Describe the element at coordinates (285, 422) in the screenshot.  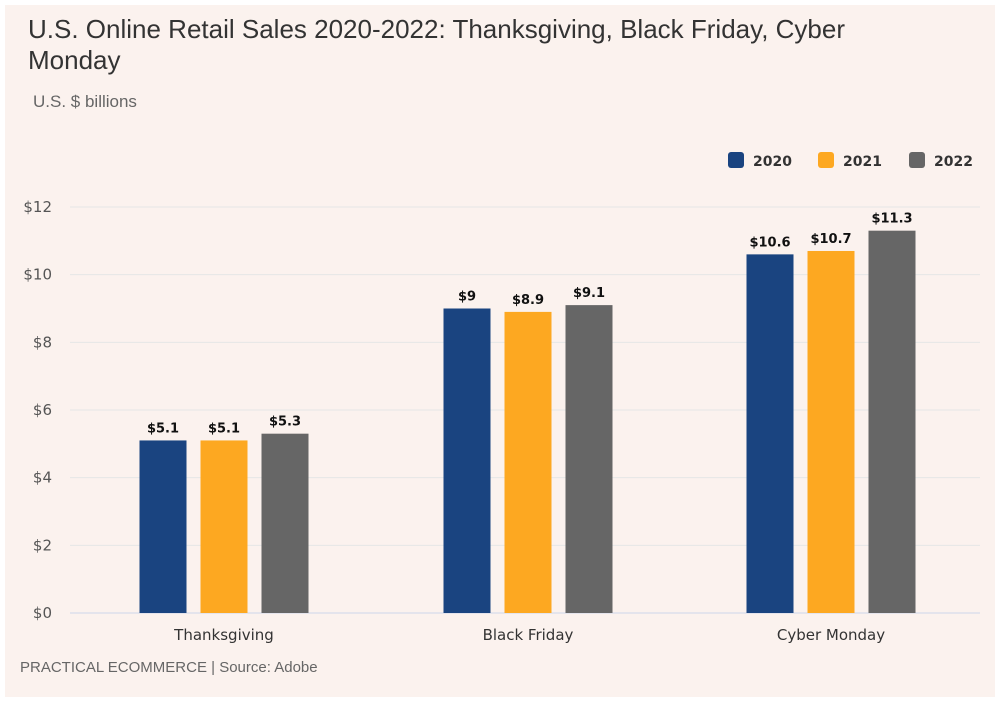
I see `data-label: $5.3` at that location.